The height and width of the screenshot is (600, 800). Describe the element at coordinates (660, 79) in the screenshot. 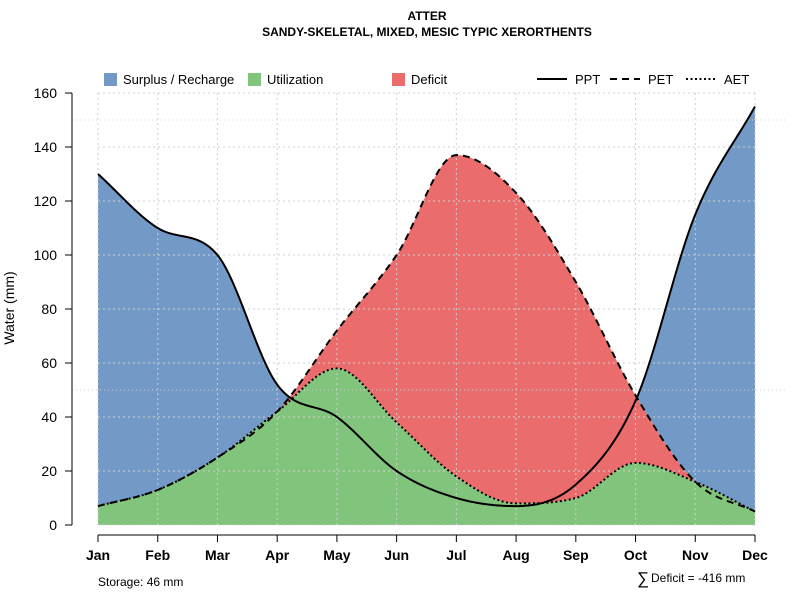

I see `legend-label: PET` at that location.